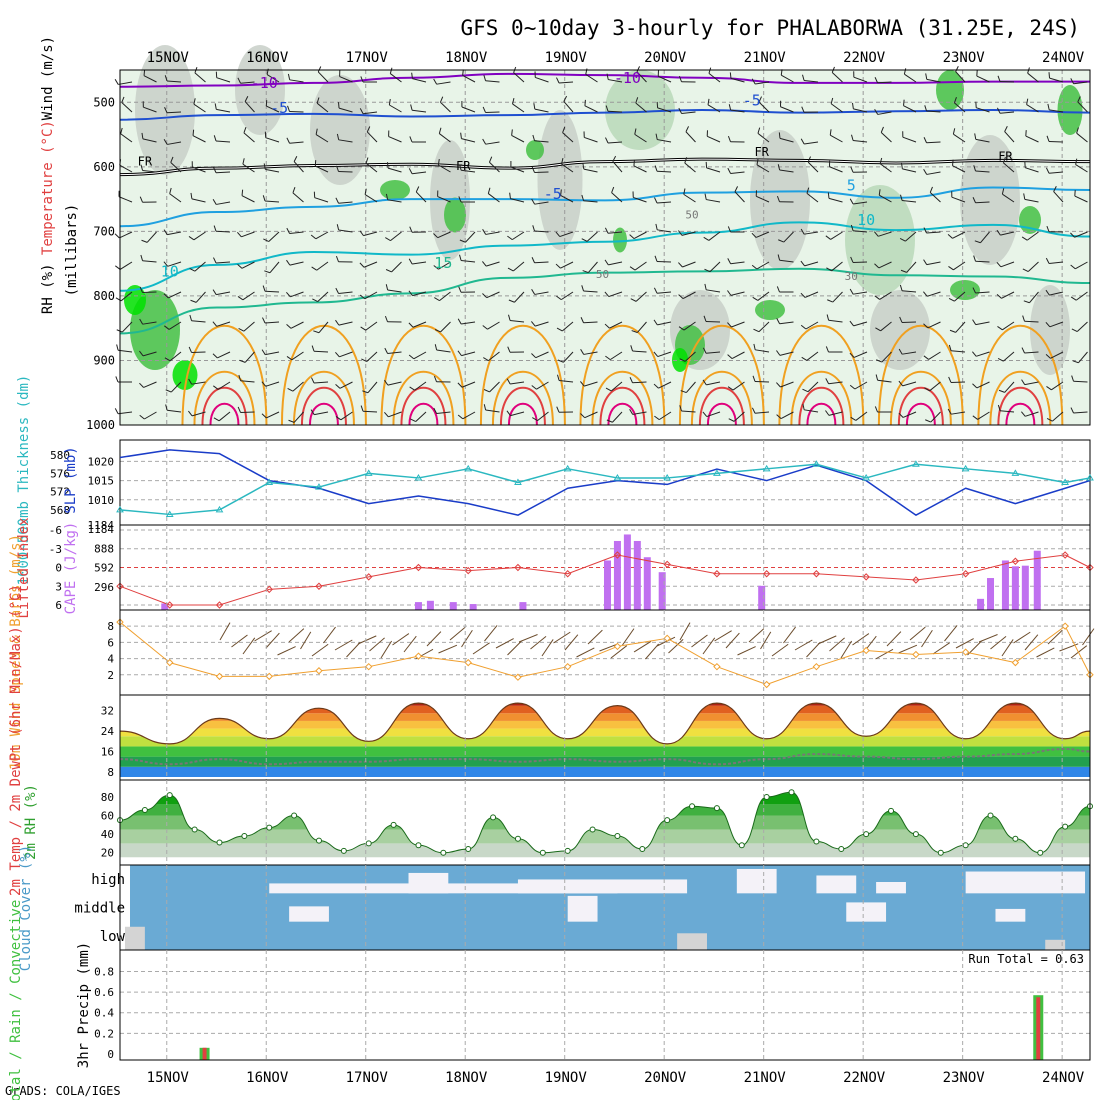 This screenshot has width=1100, height=1100. I want to click on warm-cell-contour, so click(622, 398).